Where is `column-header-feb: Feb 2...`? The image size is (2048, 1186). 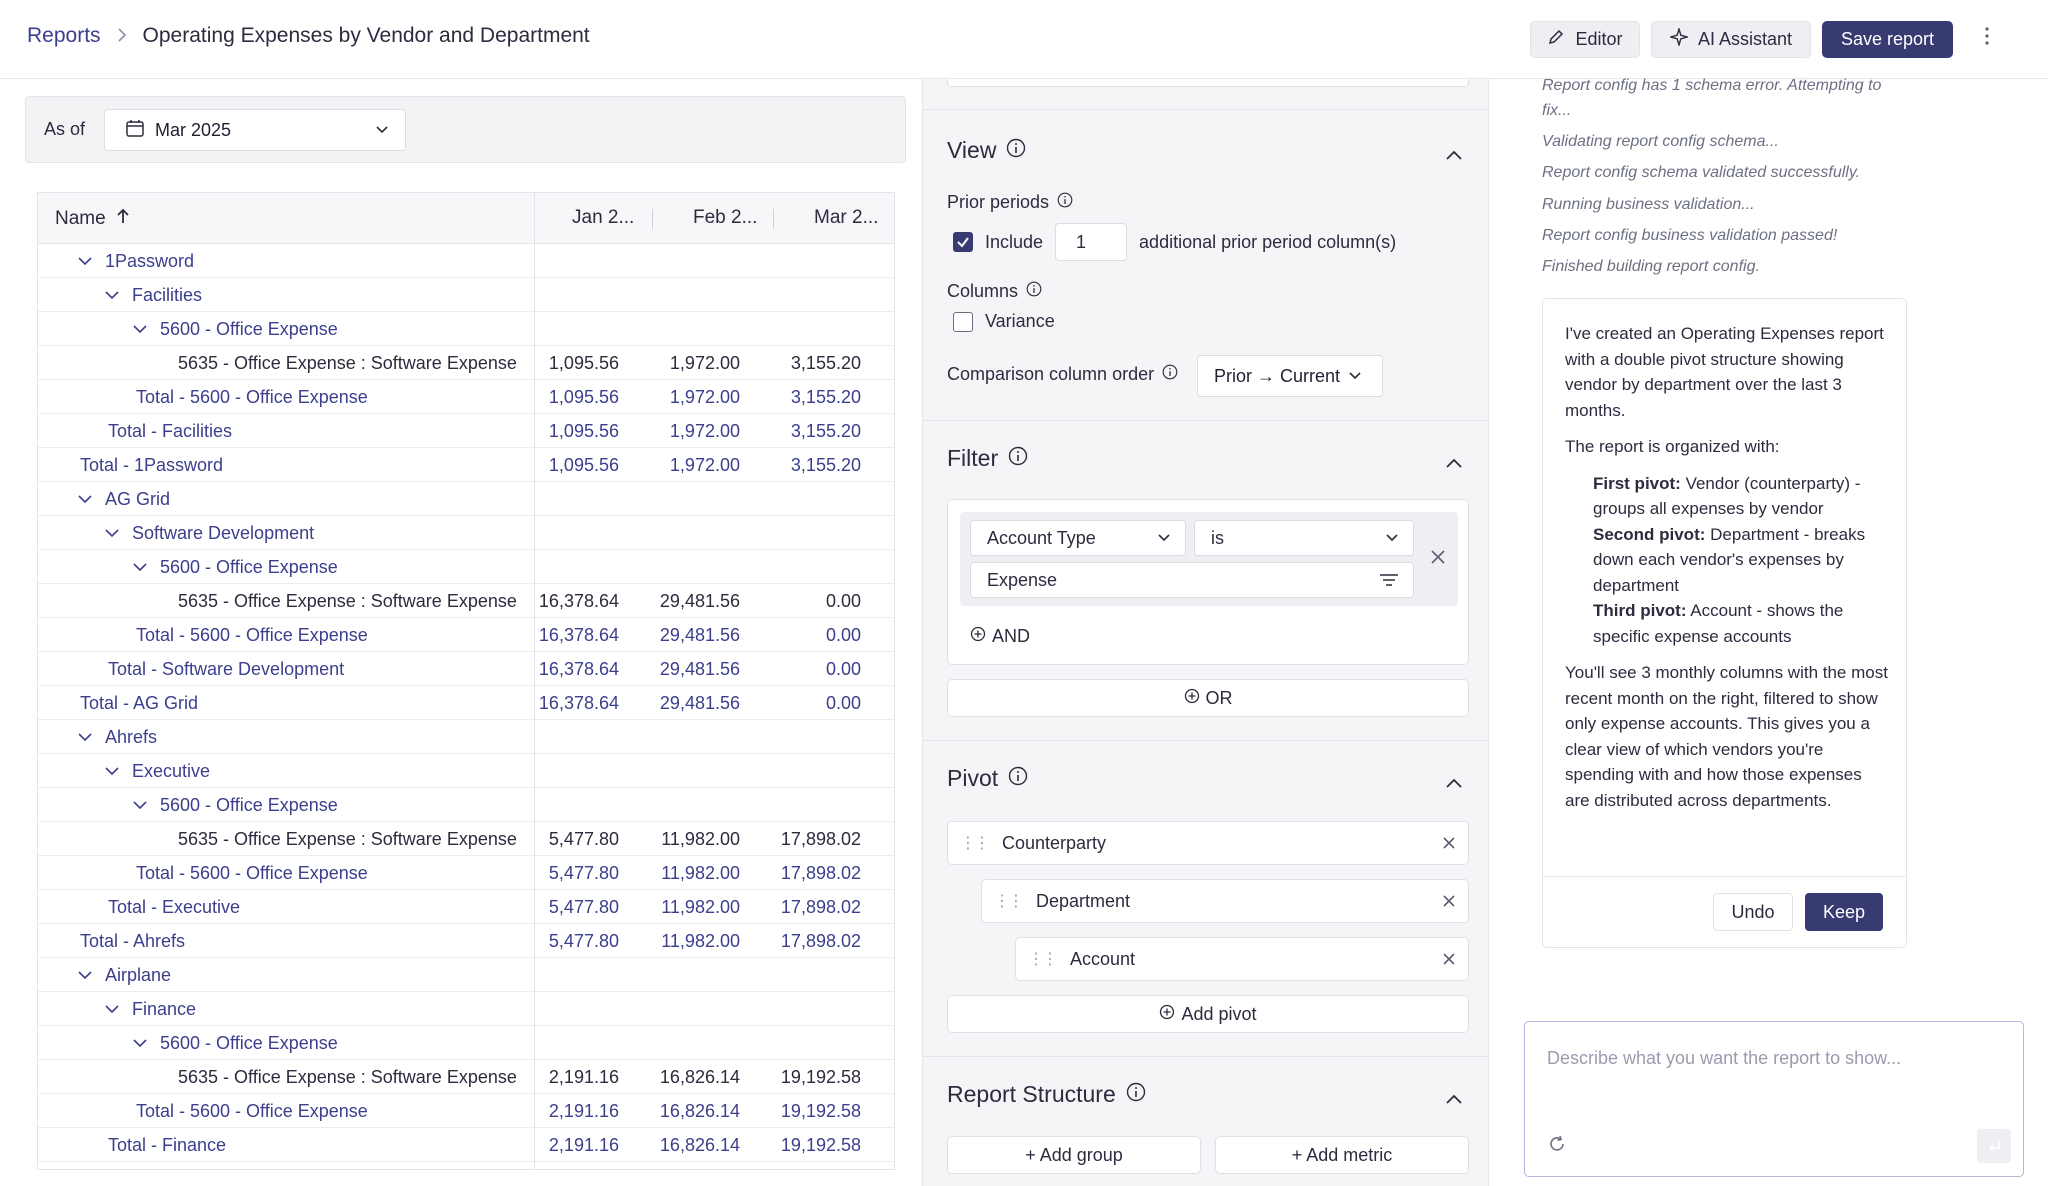
column-header-feb: Feb 2... is located at coordinates (725, 217).